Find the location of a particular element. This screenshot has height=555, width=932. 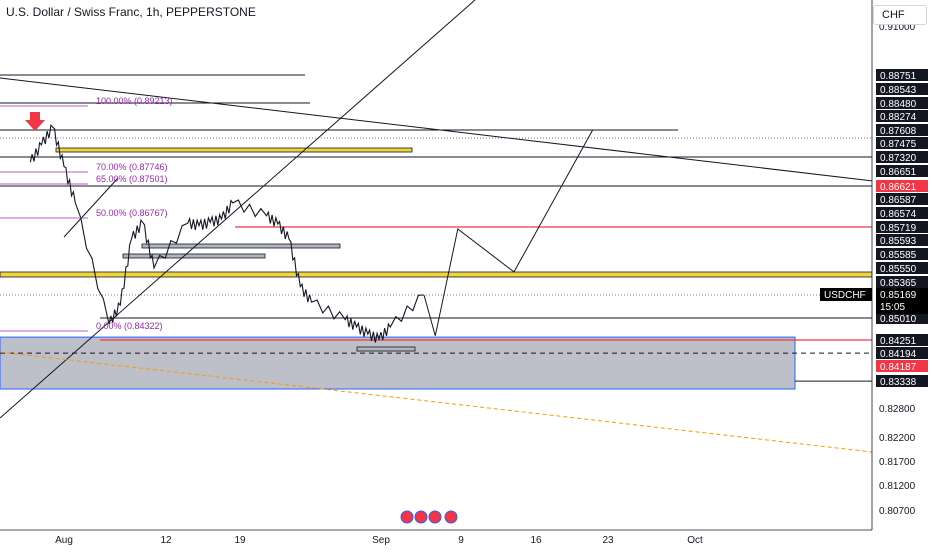

currency-selector: CHF is located at coordinates (900, 15).